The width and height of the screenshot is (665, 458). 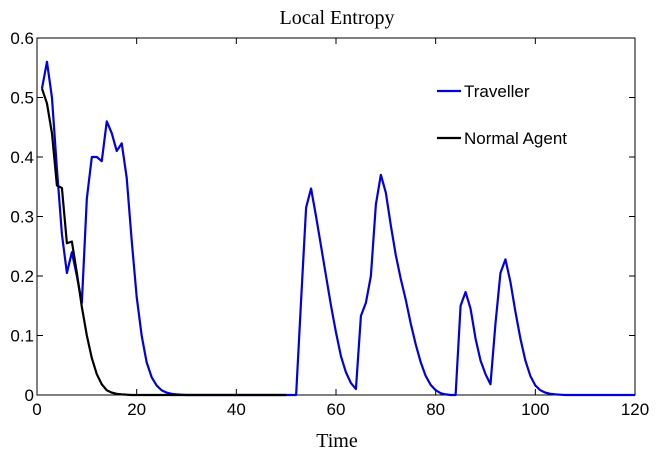 What do you see at coordinates (36, 409) in the screenshot?
I see `x-tick-label: 0` at bounding box center [36, 409].